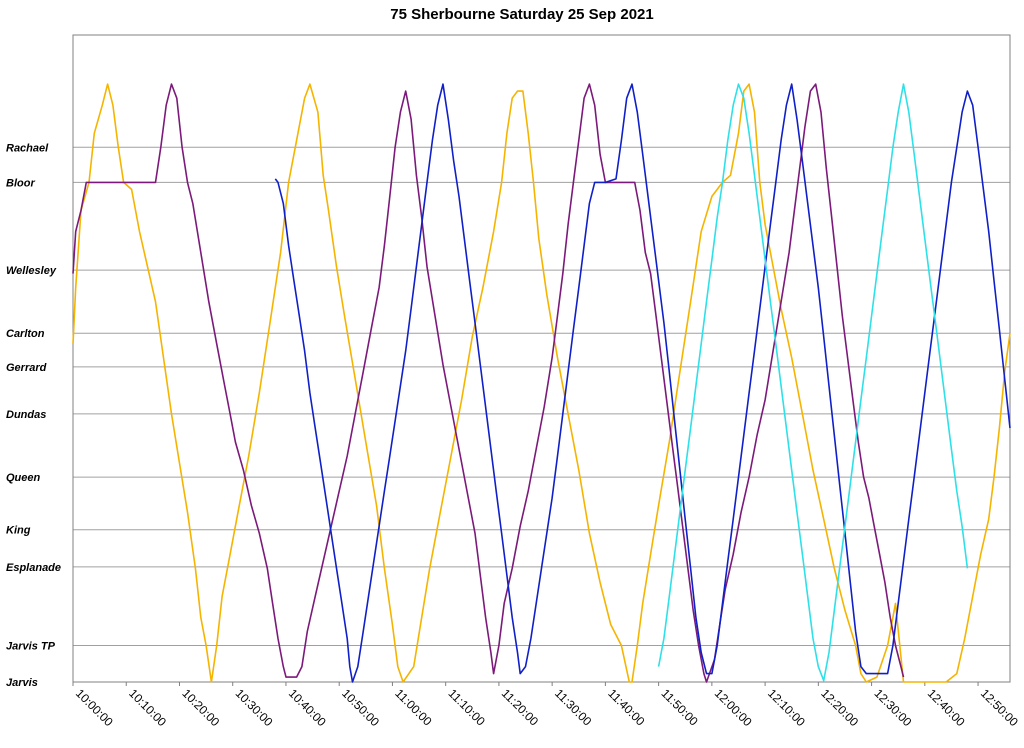  What do you see at coordinates (946, 707) in the screenshot?
I see `x-tick-label: 12:40:00` at bounding box center [946, 707].